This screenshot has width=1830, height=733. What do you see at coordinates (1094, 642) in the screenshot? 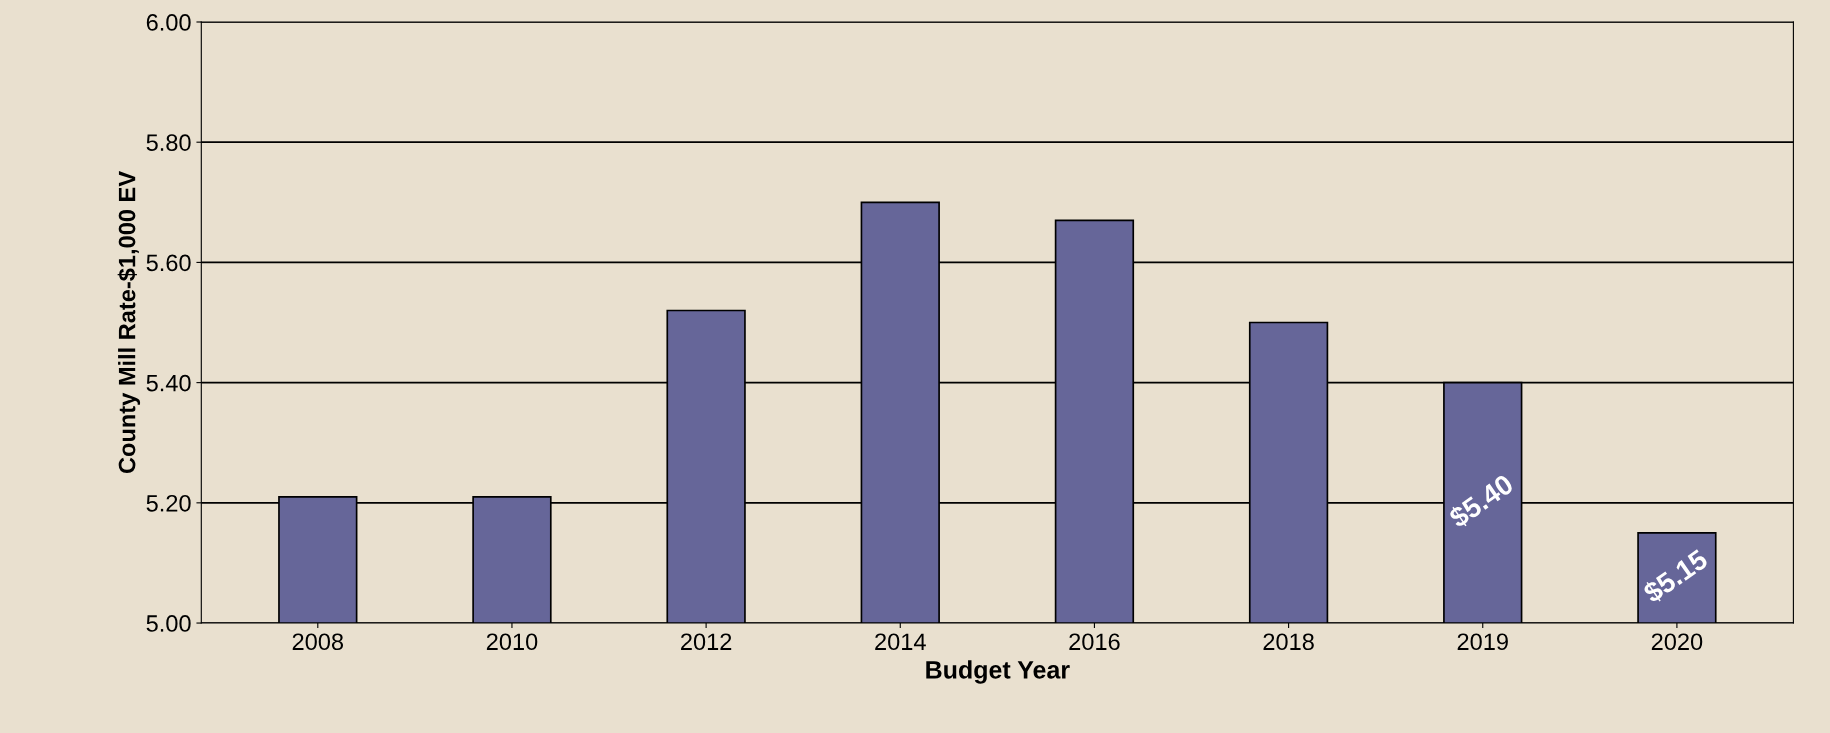
I see `x-tick-label: 2016` at bounding box center [1094, 642].